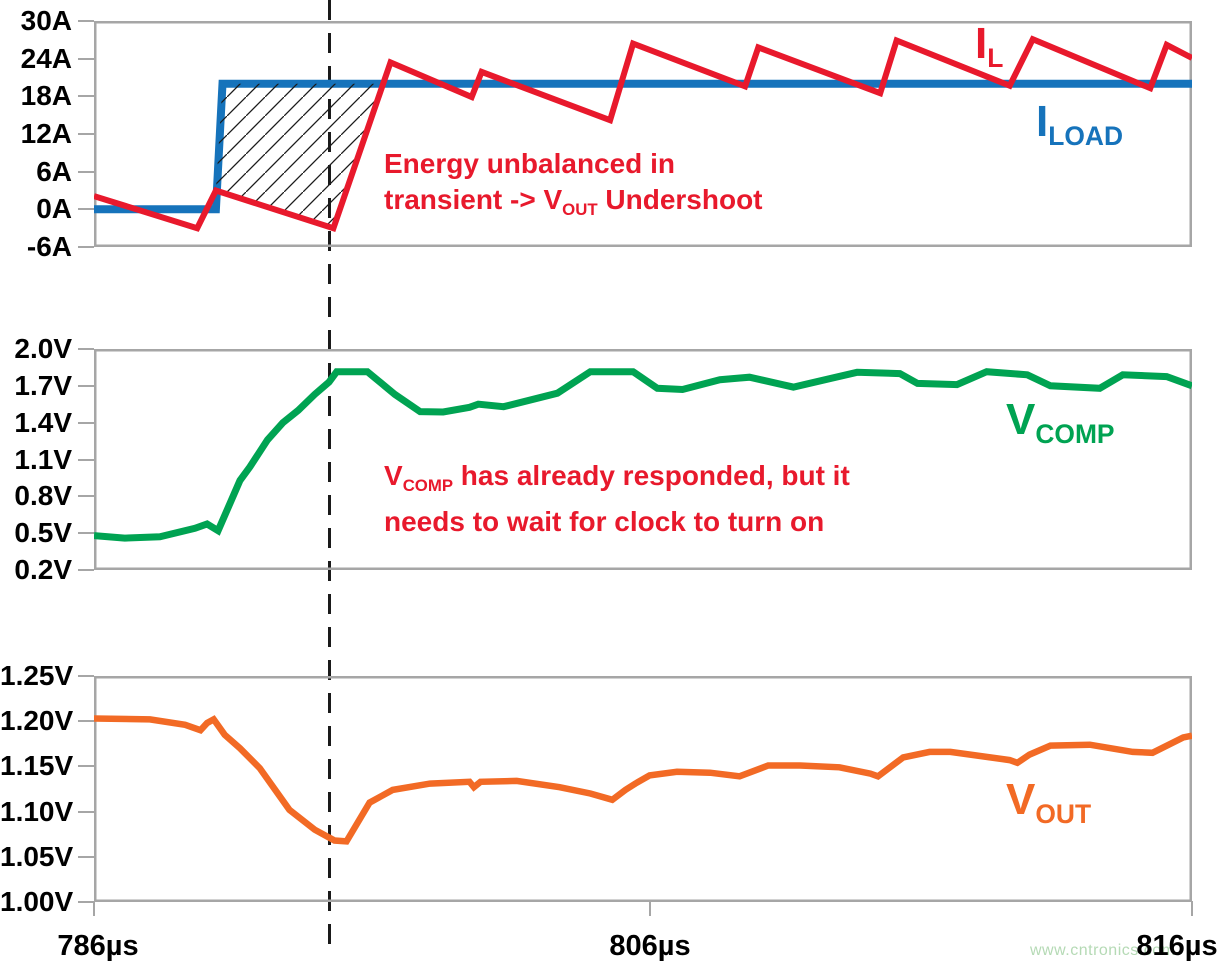 Image resolution: width=1219 pixels, height=968 pixels. Describe the element at coordinates (37, 811) in the screenshot. I see `y-axis-label: 1.10V` at that location.